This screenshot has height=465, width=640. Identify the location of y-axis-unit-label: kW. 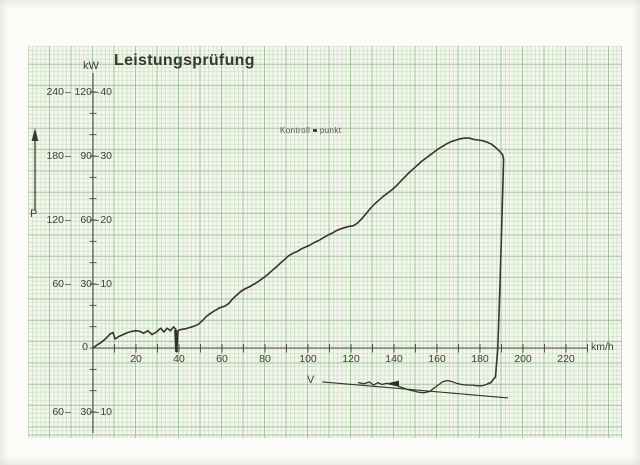
(91, 66).